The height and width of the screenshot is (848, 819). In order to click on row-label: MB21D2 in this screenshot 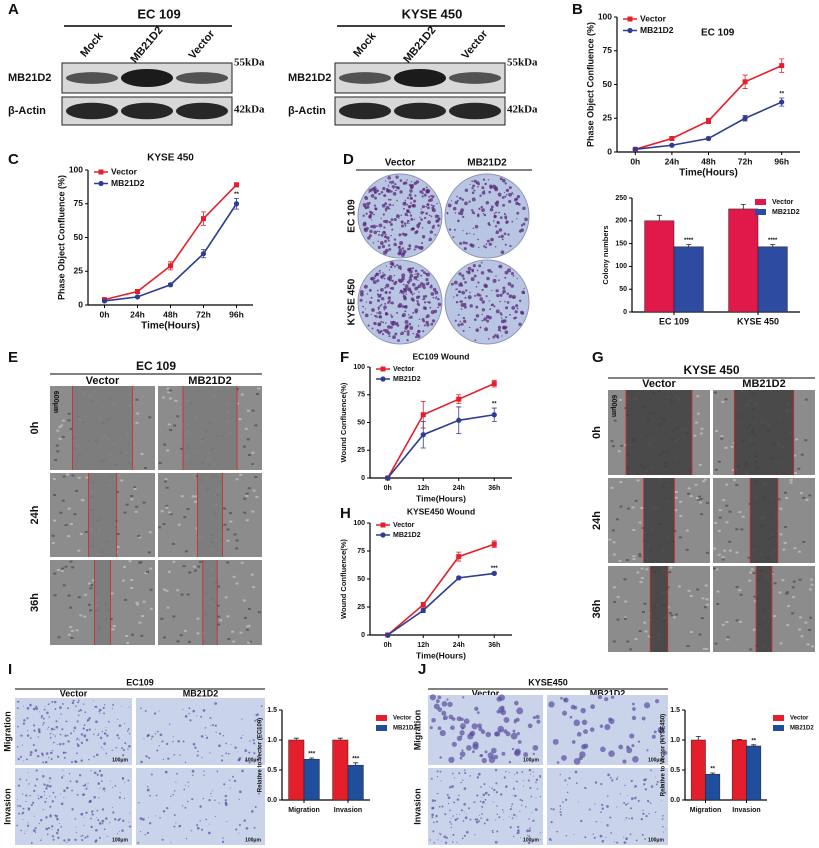, I will do `click(29, 78)`.